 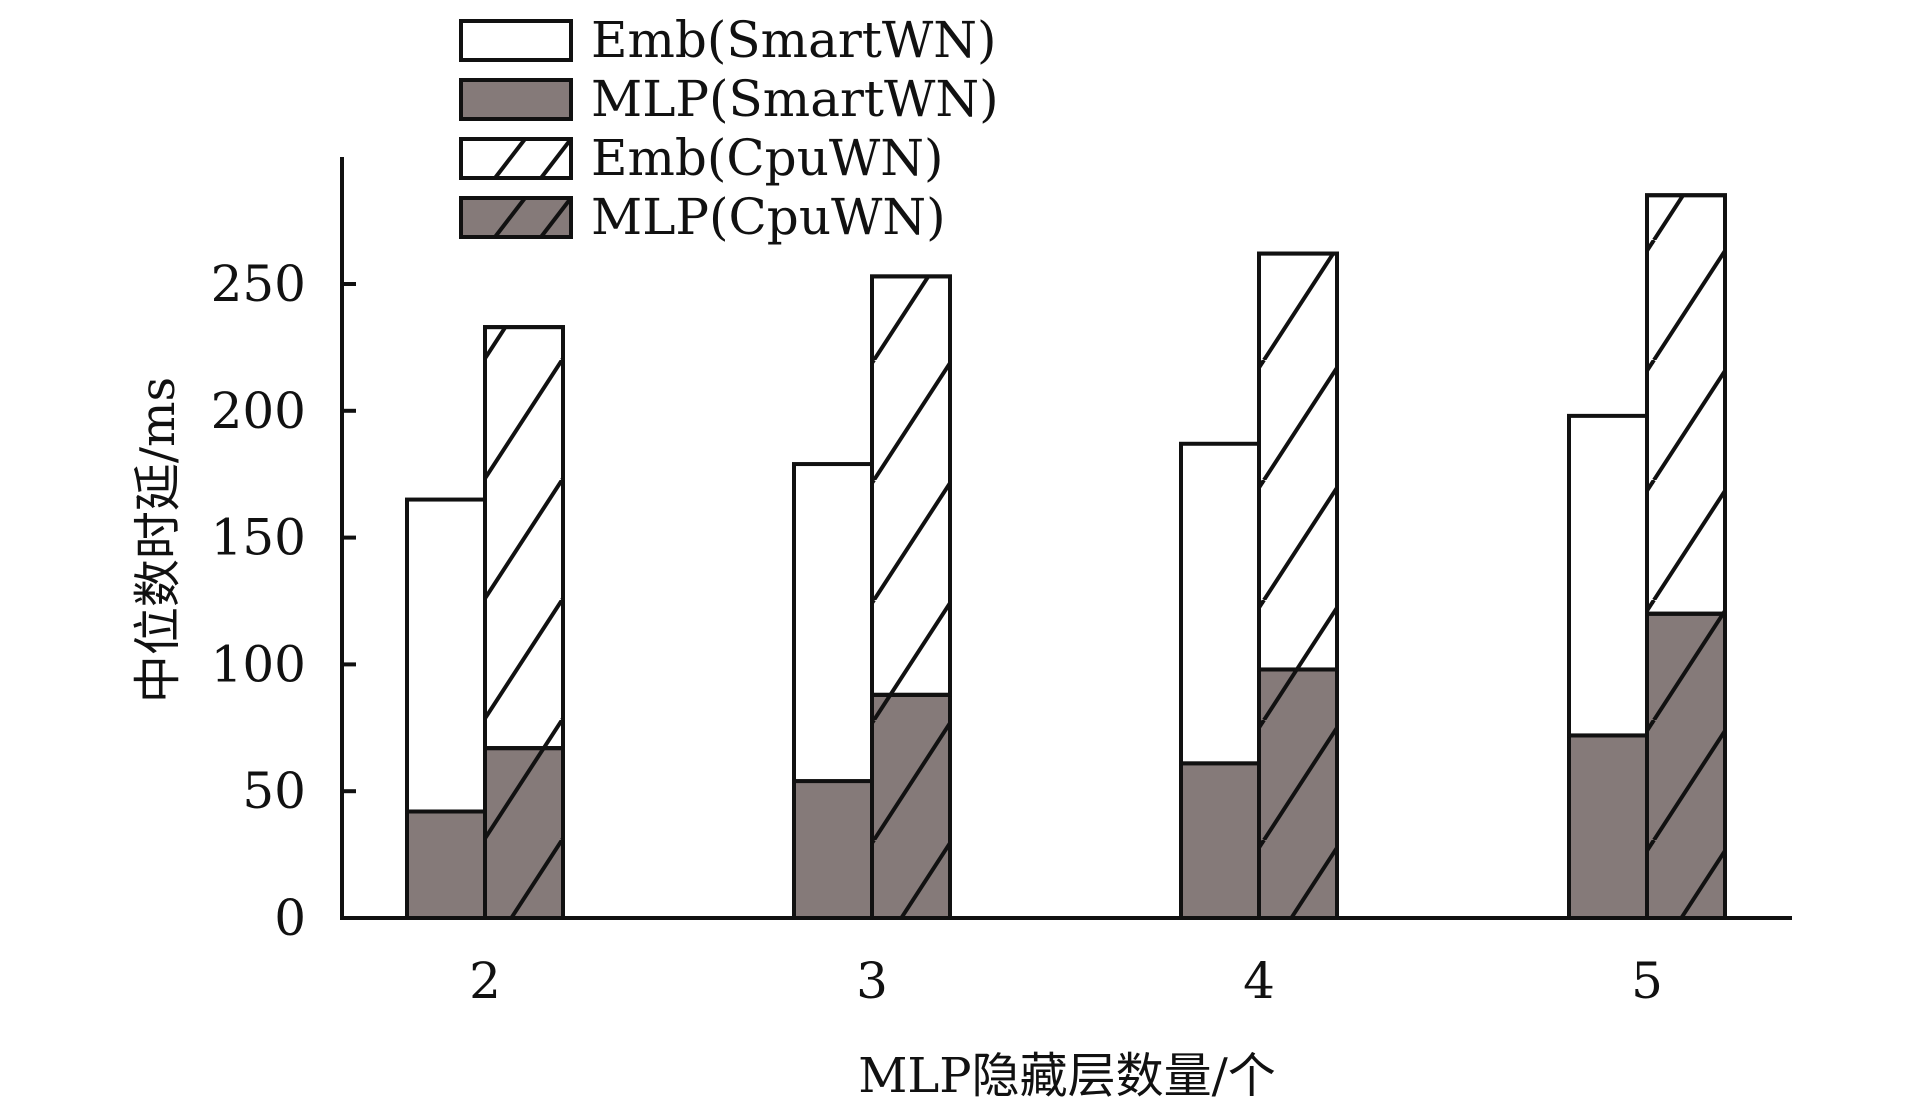 I want to click on y-tick-label: 150, so click(x=258, y=538).